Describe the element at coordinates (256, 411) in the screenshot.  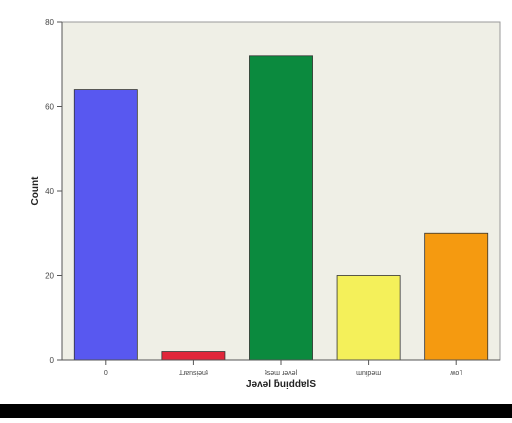
I see `bottom-bar` at that location.